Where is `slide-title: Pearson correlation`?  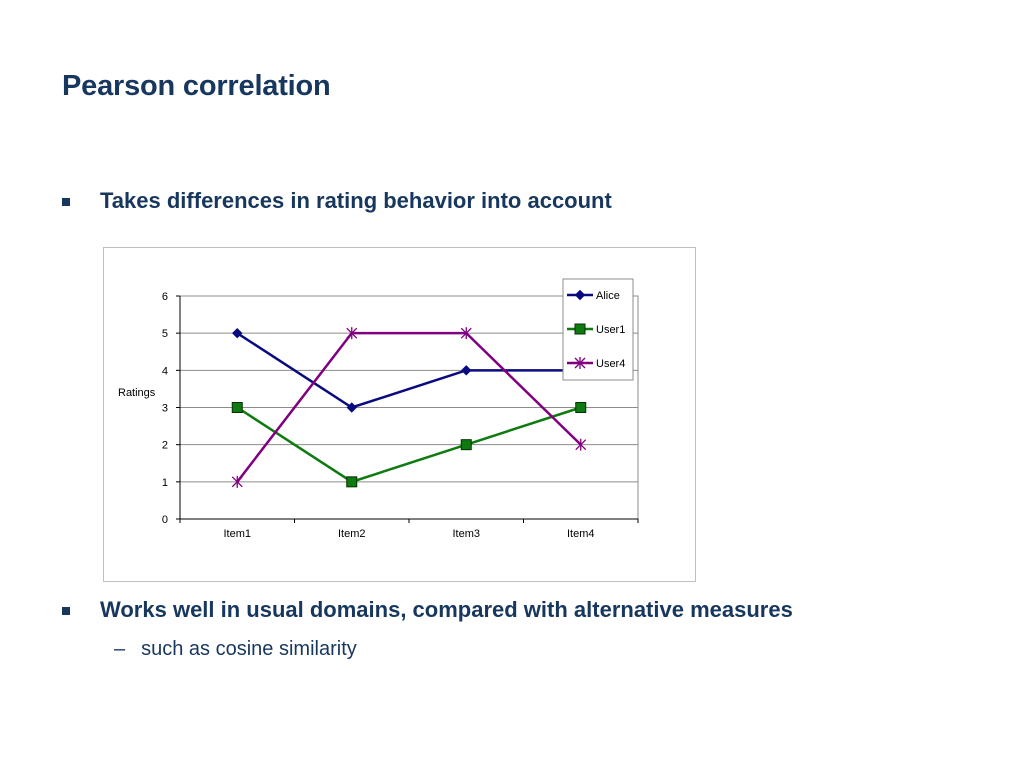
slide-title: Pearson correlation is located at coordinates (196, 86).